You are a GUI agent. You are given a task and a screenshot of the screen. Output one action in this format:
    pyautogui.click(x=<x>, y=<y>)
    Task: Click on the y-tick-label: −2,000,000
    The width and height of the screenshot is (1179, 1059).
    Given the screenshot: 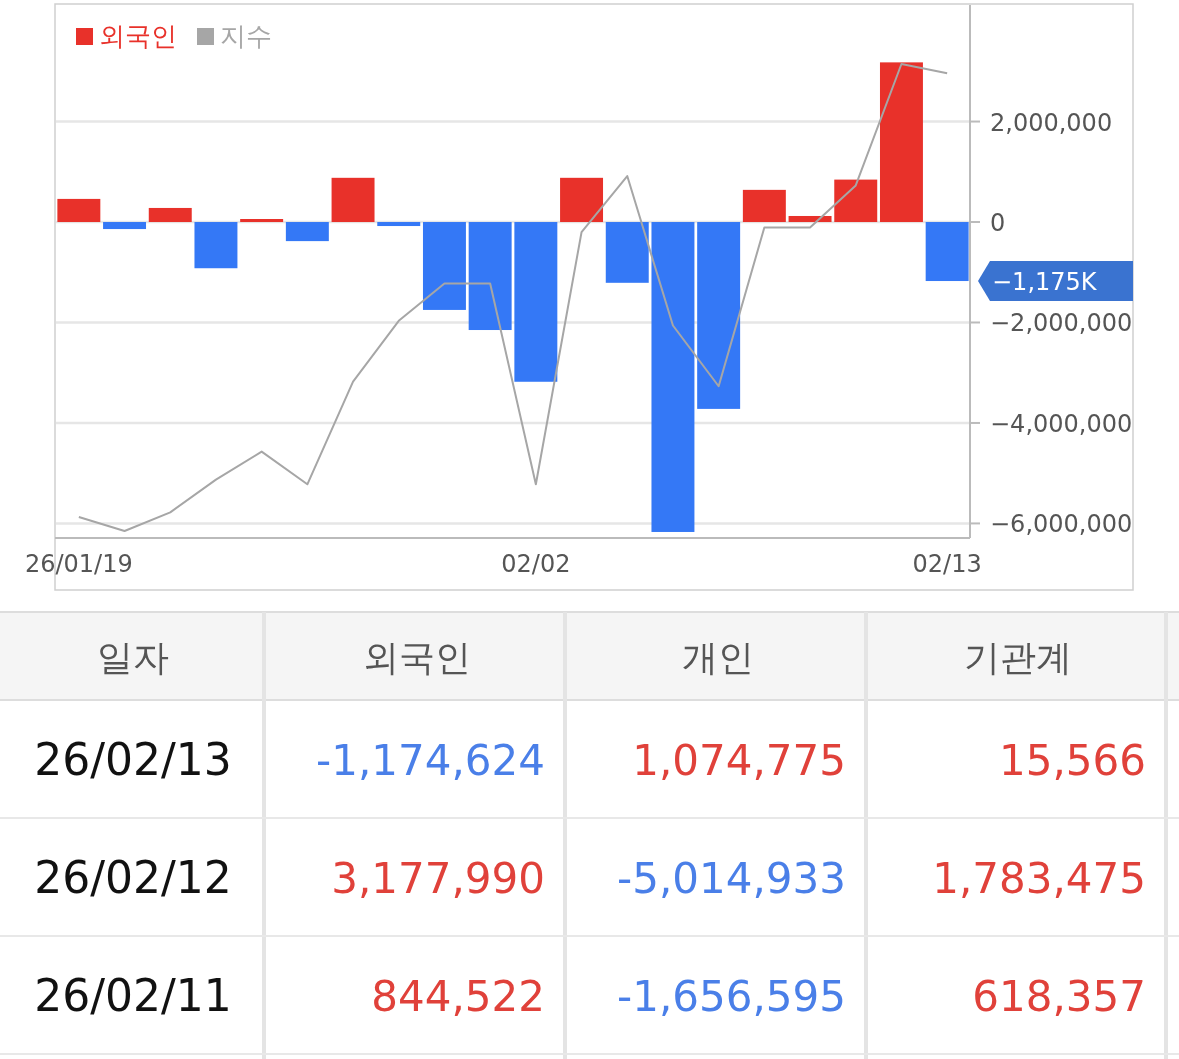 What is the action you would take?
    pyautogui.click(x=1061, y=323)
    